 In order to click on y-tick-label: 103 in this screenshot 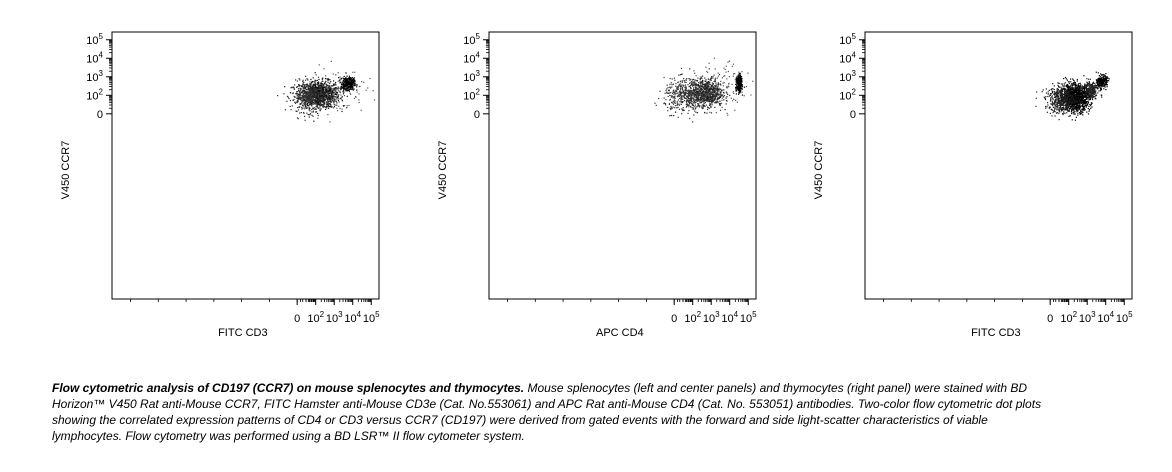, I will do `click(471, 76)`.